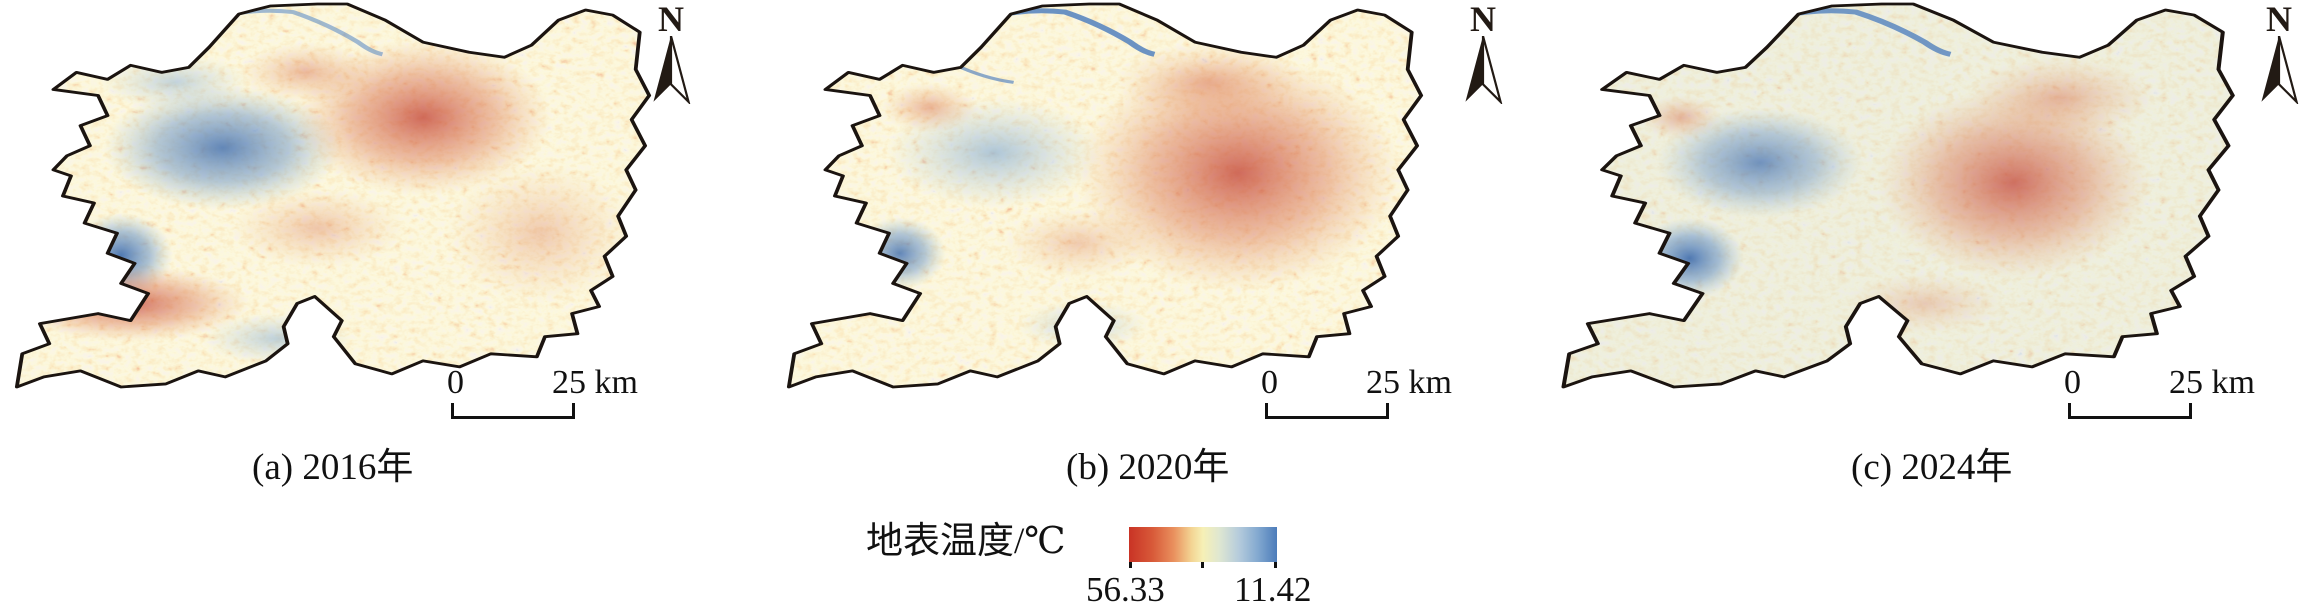 This screenshot has height=606, width=2300. Describe the element at coordinates (1203, 547) in the screenshot. I see `legend-colorbar` at that location.